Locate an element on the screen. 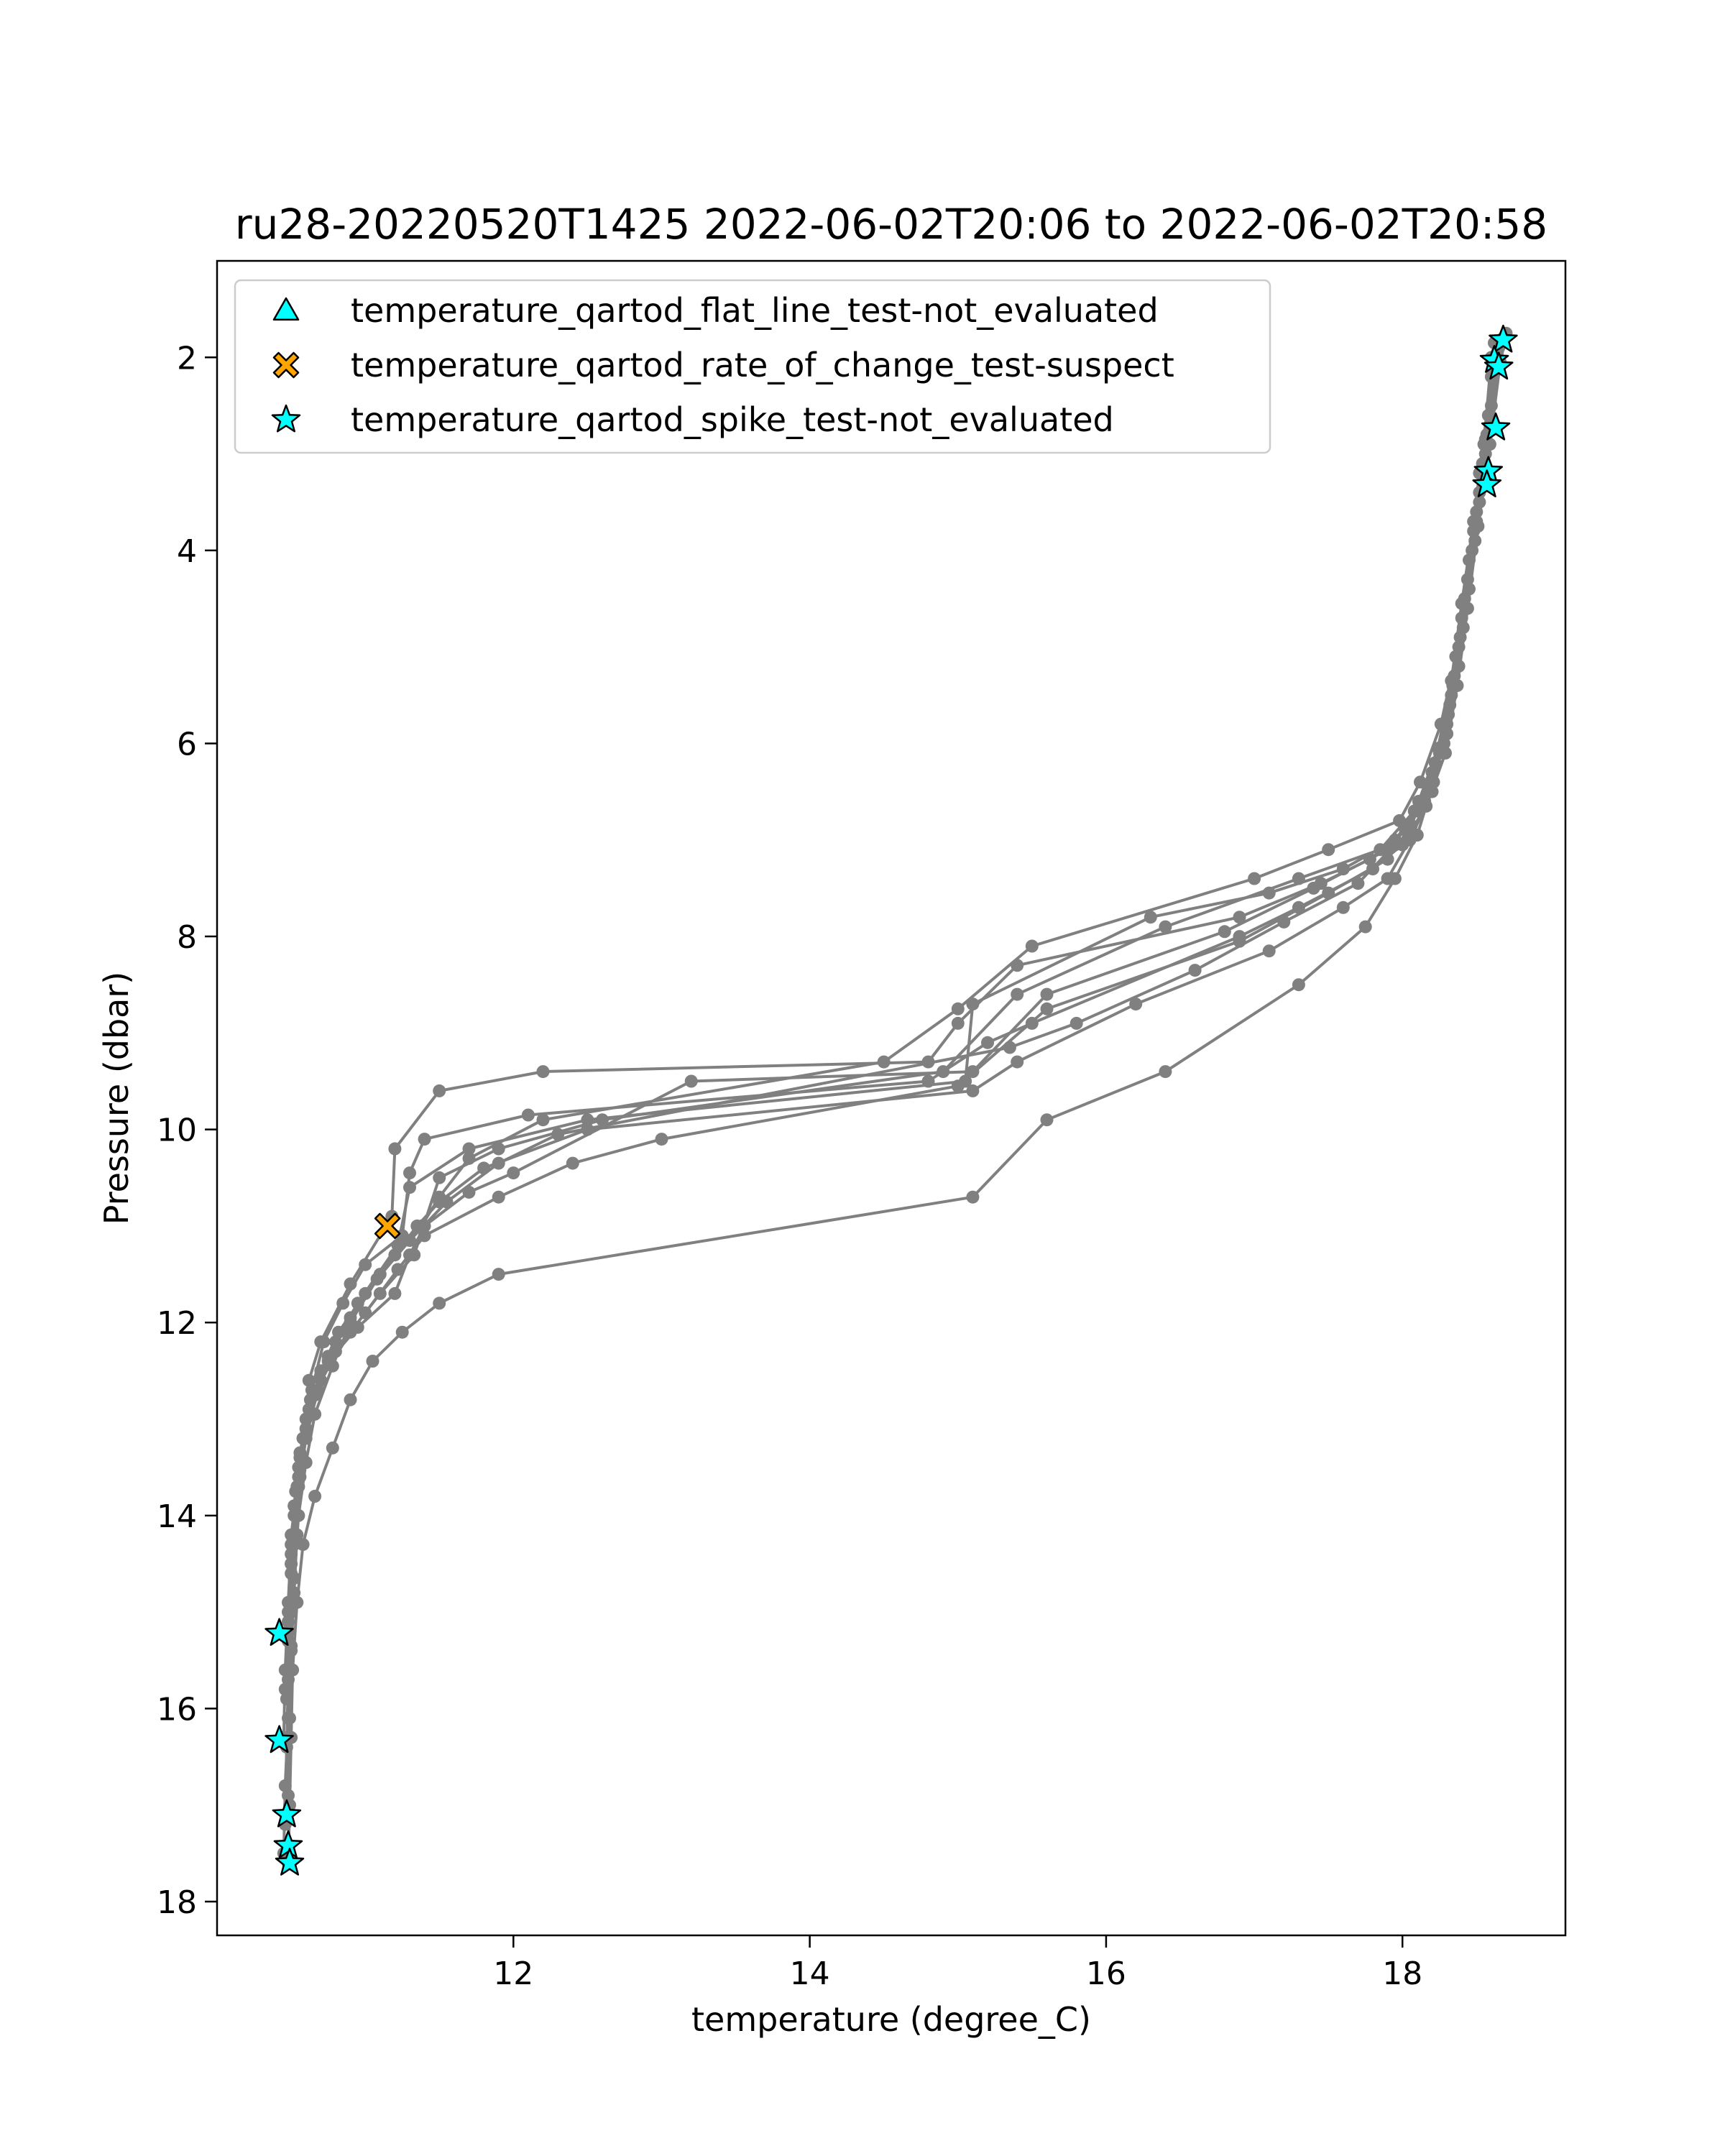 This screenshot has width=1725, height=2156. x-axis-label: temperature (degree_C) is located at coordinates (891, 2019).